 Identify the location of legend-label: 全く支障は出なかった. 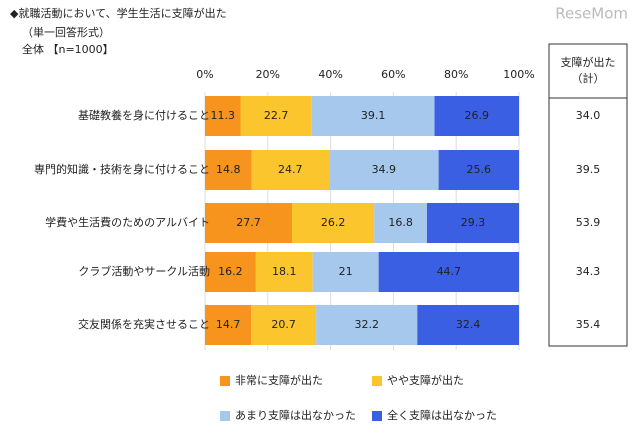
(442, 415).